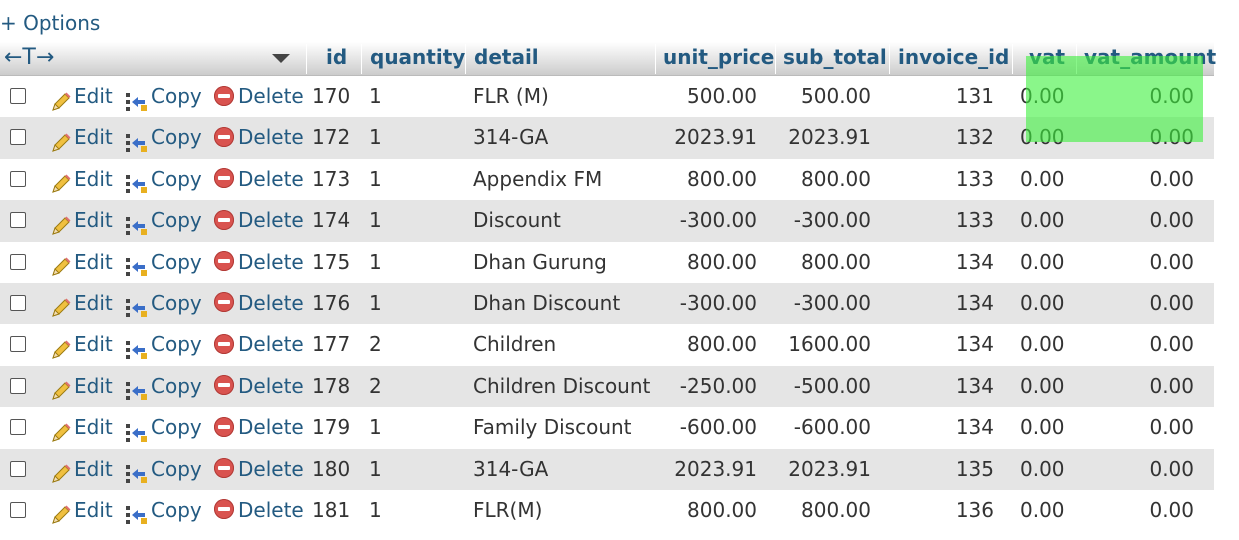 This screenshot has width=1239, height=540. I want to click on column-header-unit-price: unit_price, so click(719, 57).